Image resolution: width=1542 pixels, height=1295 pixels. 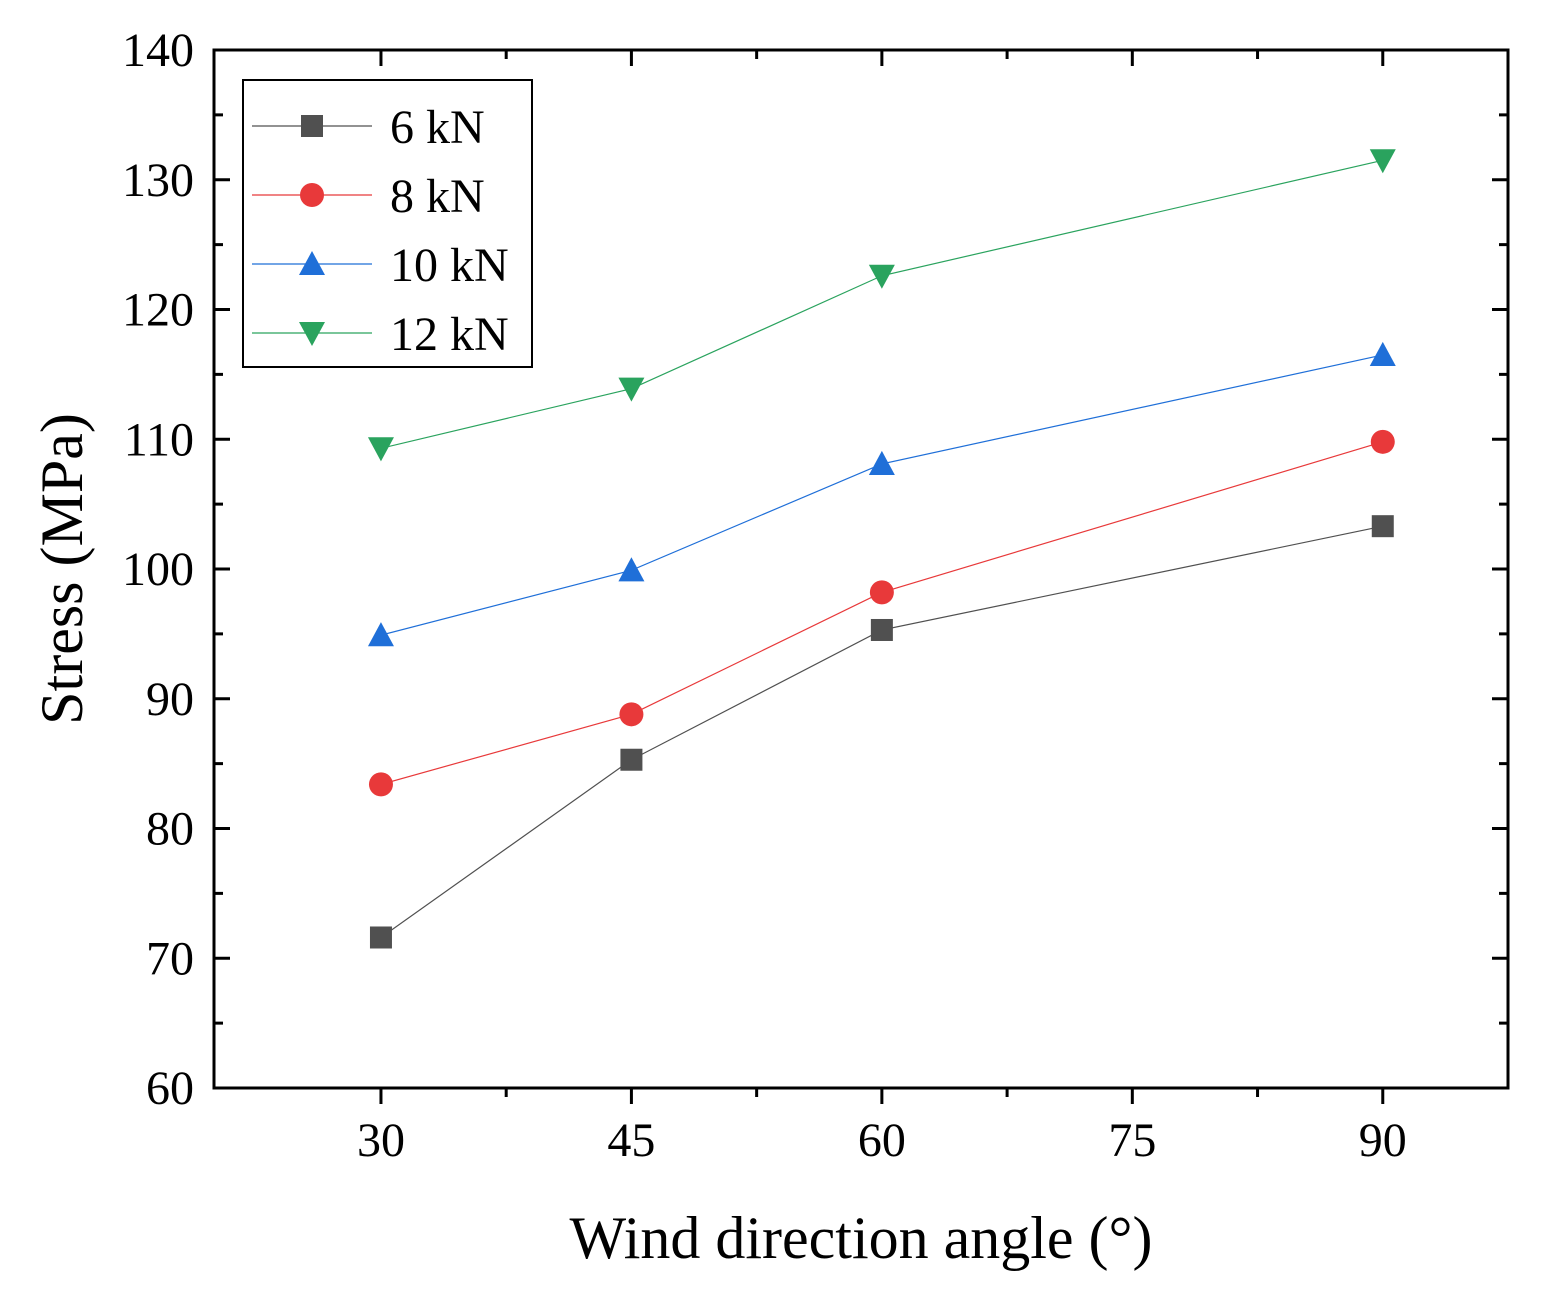 I want to click on y-tick-label: 60, so click(x=170, y=1088).